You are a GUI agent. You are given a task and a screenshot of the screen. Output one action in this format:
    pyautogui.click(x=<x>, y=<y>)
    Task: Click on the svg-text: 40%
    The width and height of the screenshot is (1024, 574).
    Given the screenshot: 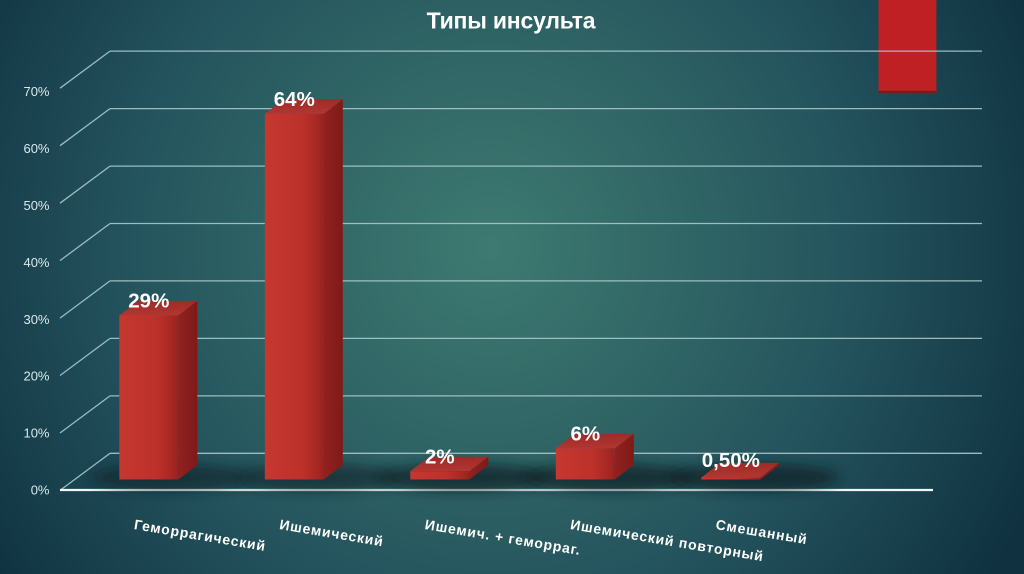 What is the action you would take?
    pyautogui.click(x=36, y=262)
    